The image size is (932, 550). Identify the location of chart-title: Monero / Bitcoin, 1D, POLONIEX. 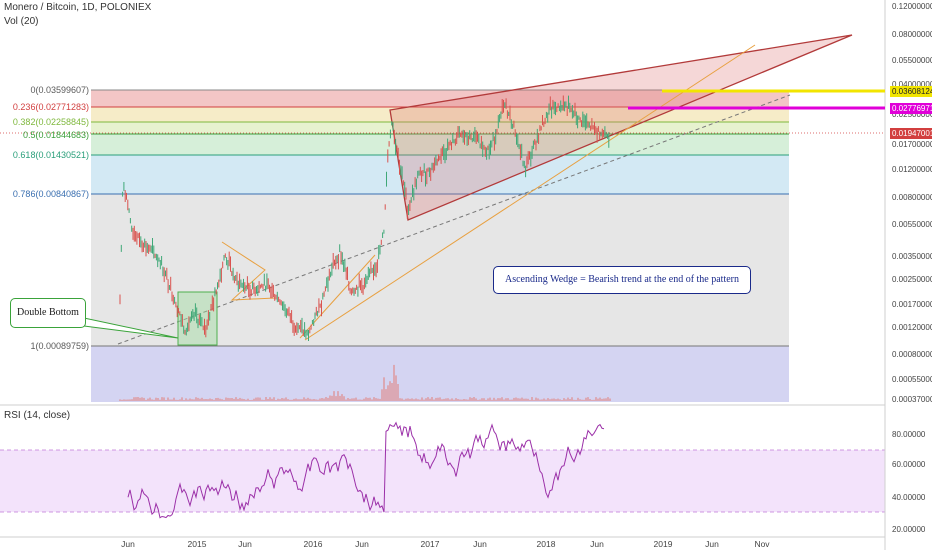
(78, 7).